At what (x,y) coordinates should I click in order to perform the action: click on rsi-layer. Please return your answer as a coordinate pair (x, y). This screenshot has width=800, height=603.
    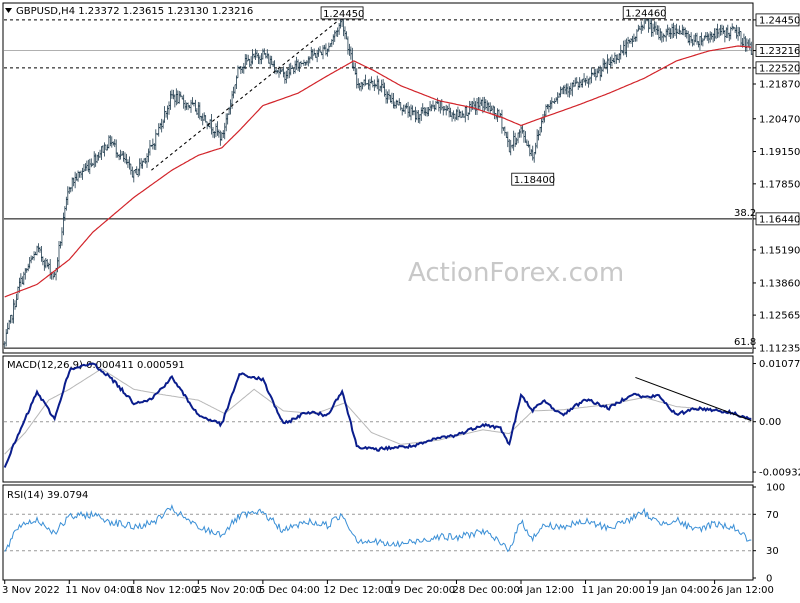
    Looking at the image, I should click on (378, 528).